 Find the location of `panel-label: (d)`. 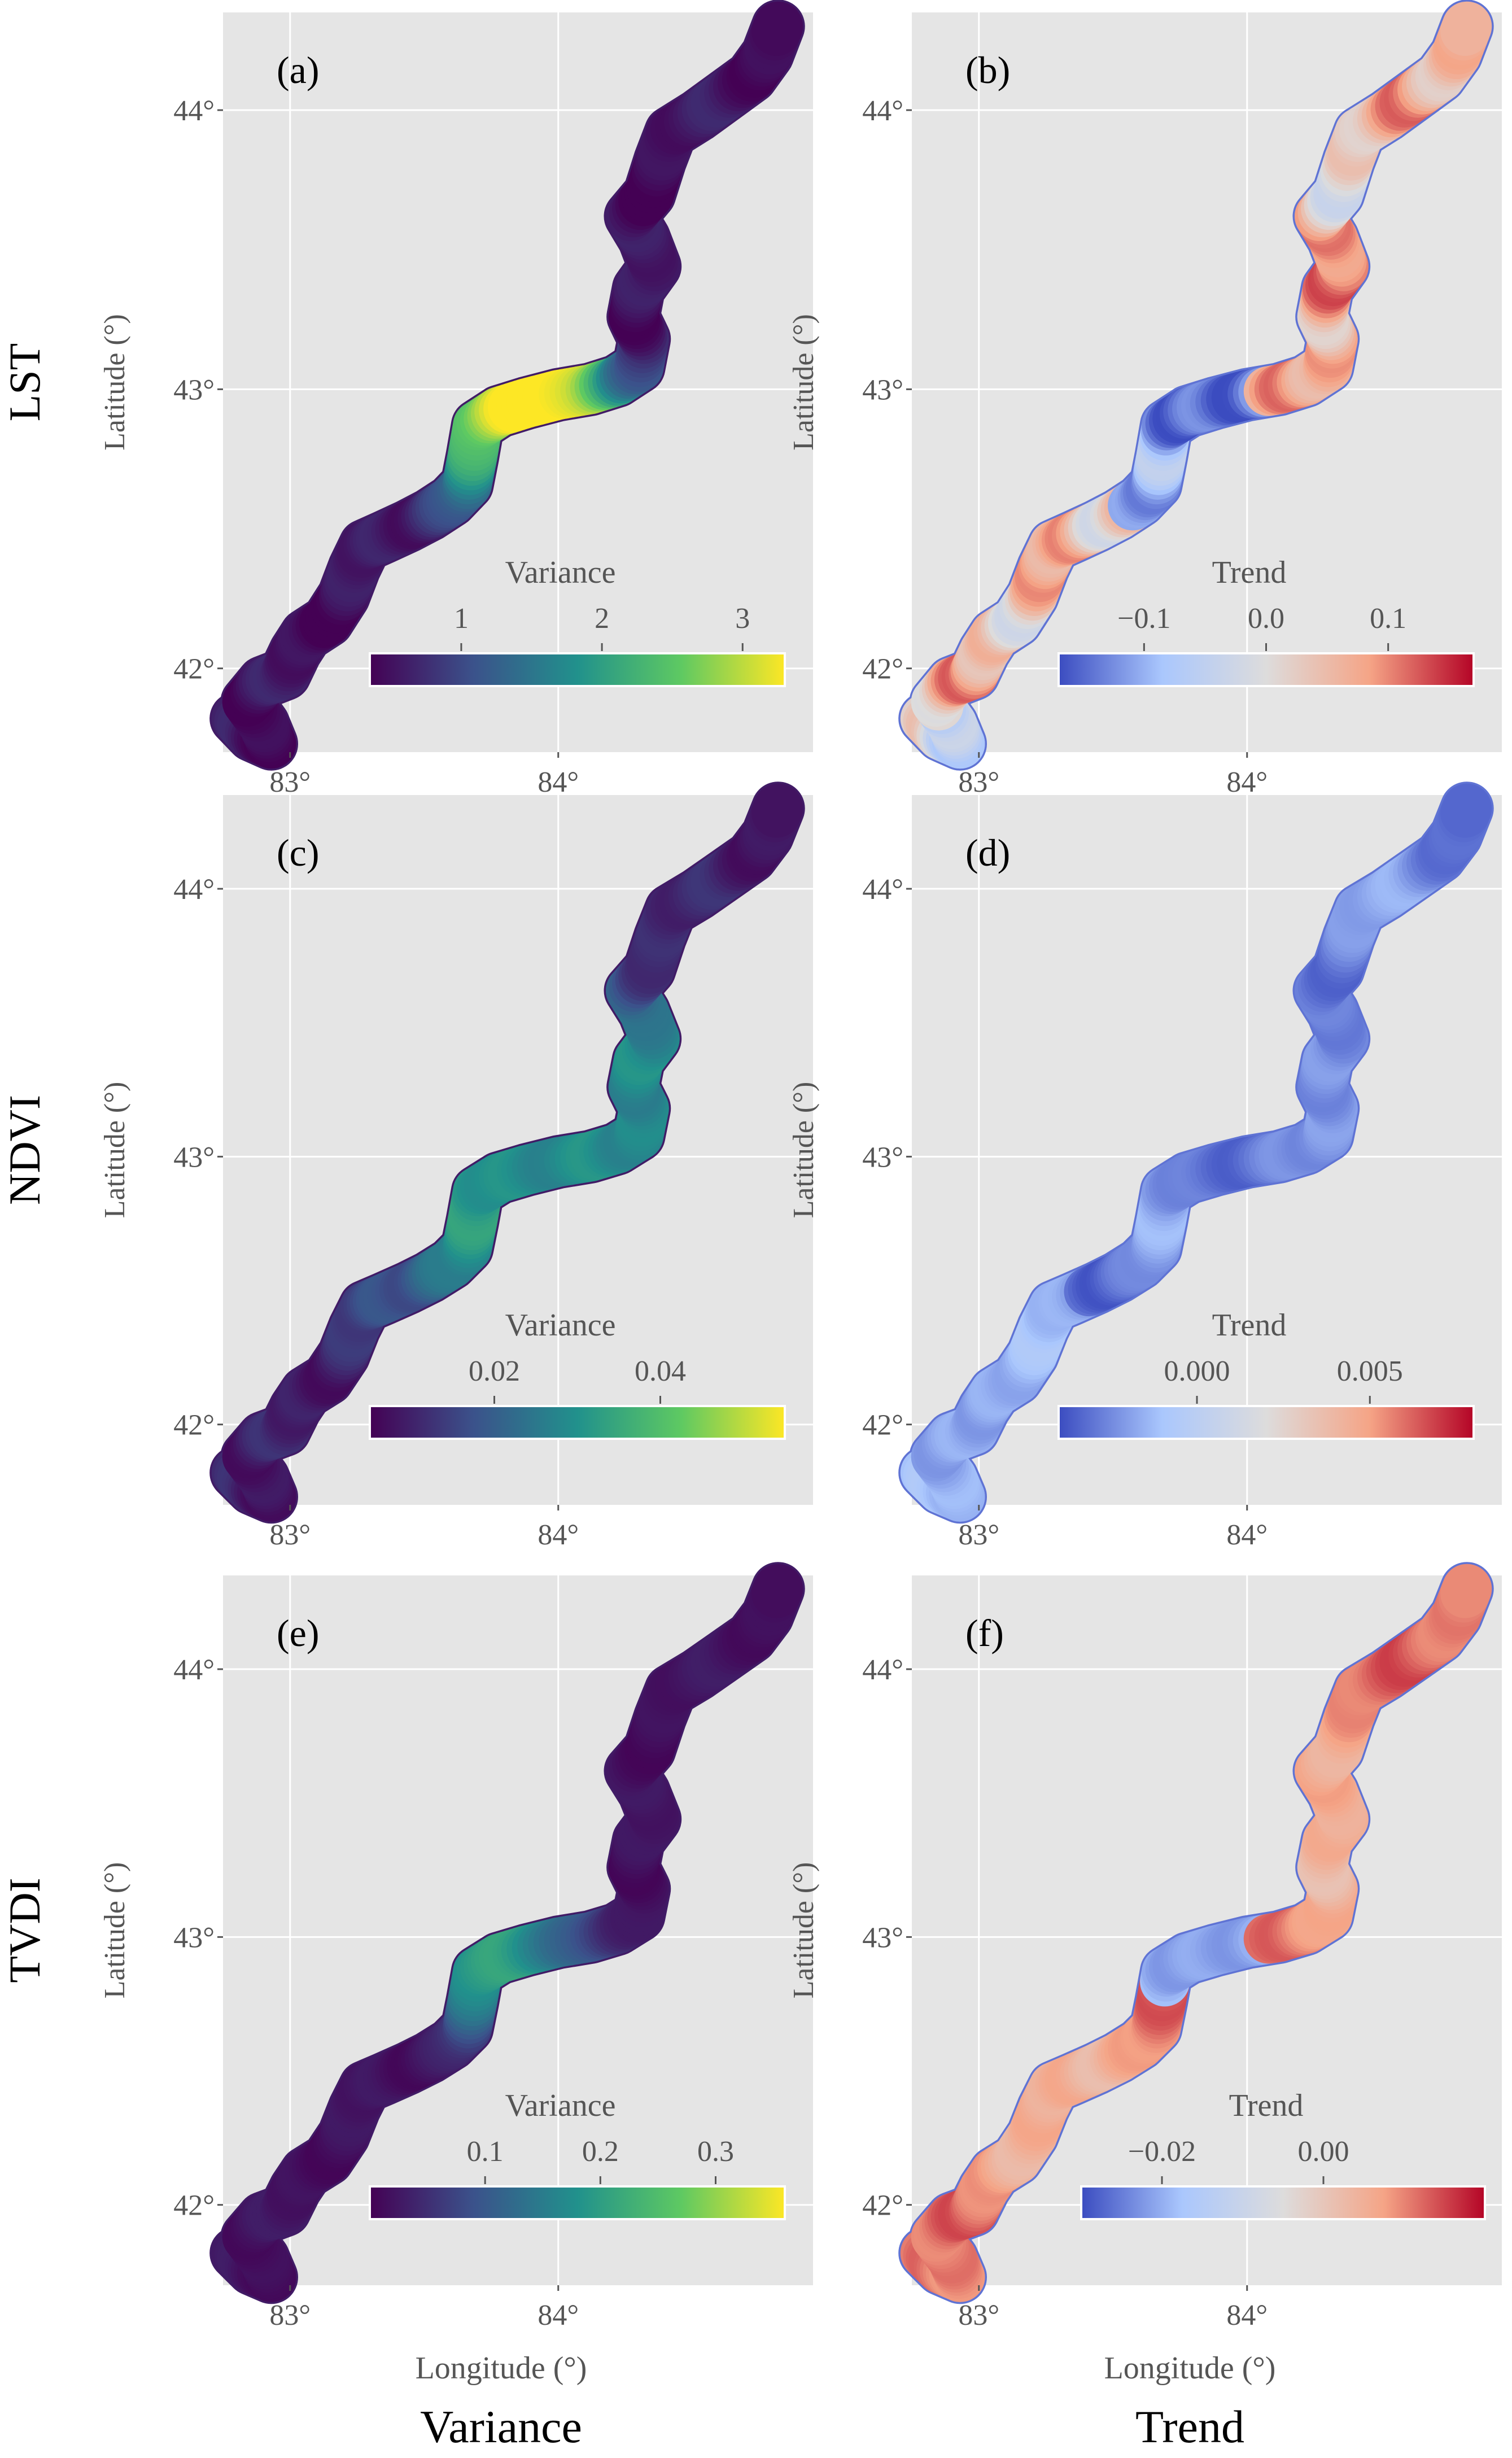

panel-label: (d) is located at coordinates (988, 852).